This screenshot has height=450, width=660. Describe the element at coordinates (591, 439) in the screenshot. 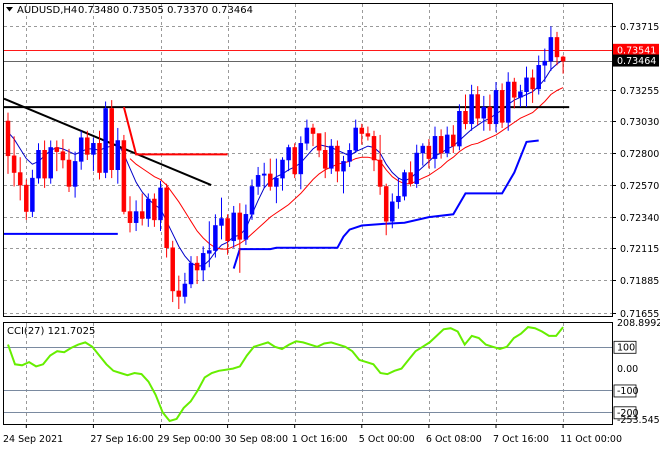

I see `time-tick-label: 11 Oct 00:00` at that location.